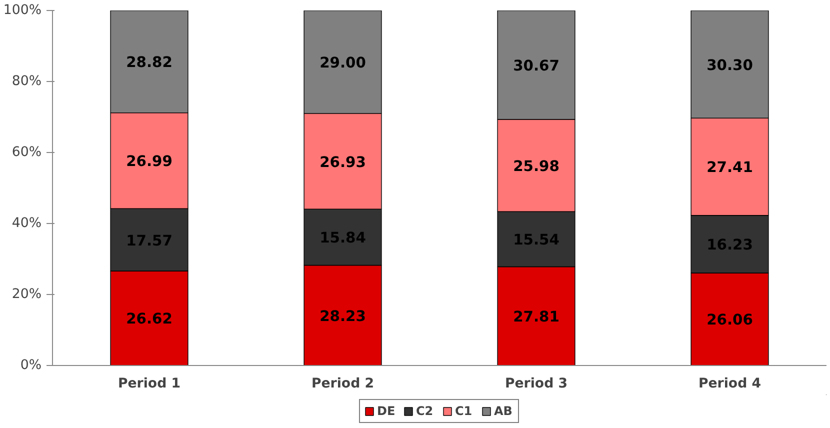 This screenshot has height=428, width=830. Describe the element at coordinates (729, 167) in the screenshot. I see `data-label: 27.41` at that location.